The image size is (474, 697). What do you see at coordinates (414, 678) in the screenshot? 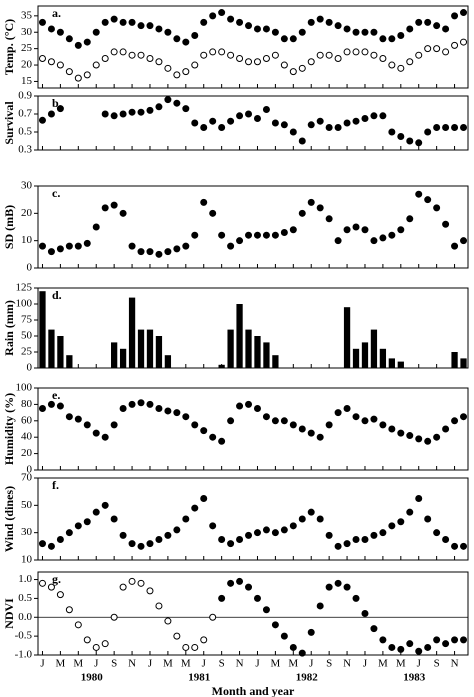
I see `year-label: 1983` at bounding box center [414, 678].